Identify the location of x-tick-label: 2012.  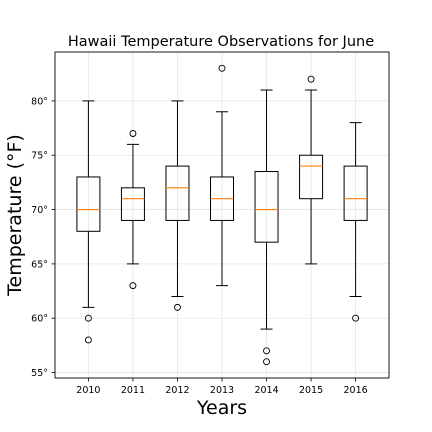
(177, 390).